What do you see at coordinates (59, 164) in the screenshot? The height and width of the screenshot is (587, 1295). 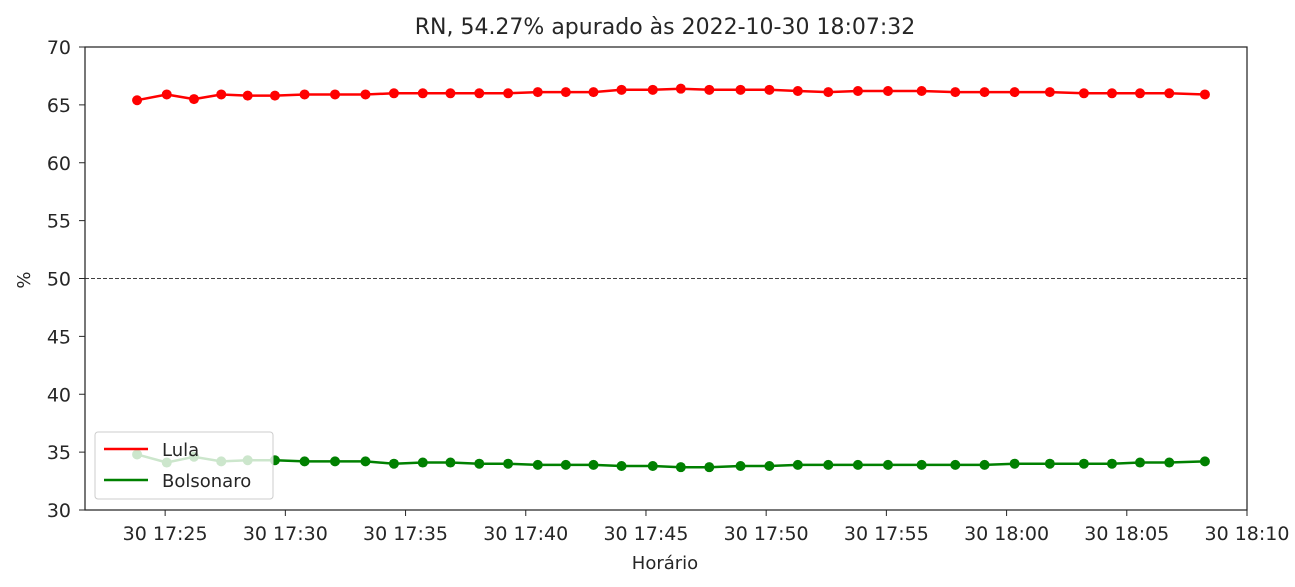 I see `y-tick-label: 60` at bounding box center [59, 164].